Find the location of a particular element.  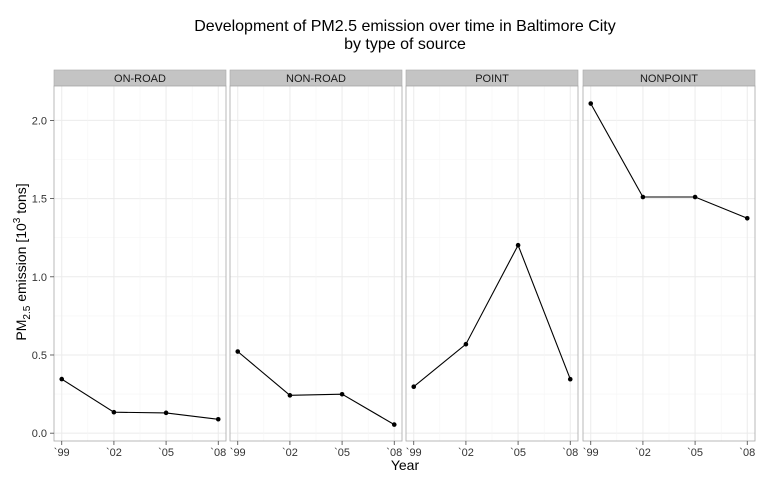

y-axis-title-exponent: 3 is located at coordinates (17, 220).